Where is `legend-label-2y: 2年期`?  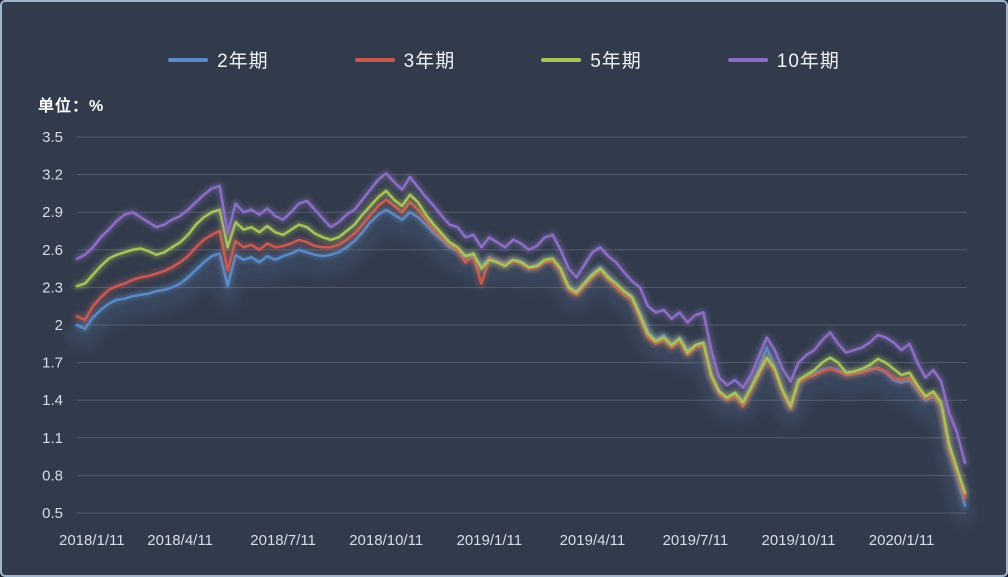 legend-label-2y: 2年期 is located at coordinates (243, 61).